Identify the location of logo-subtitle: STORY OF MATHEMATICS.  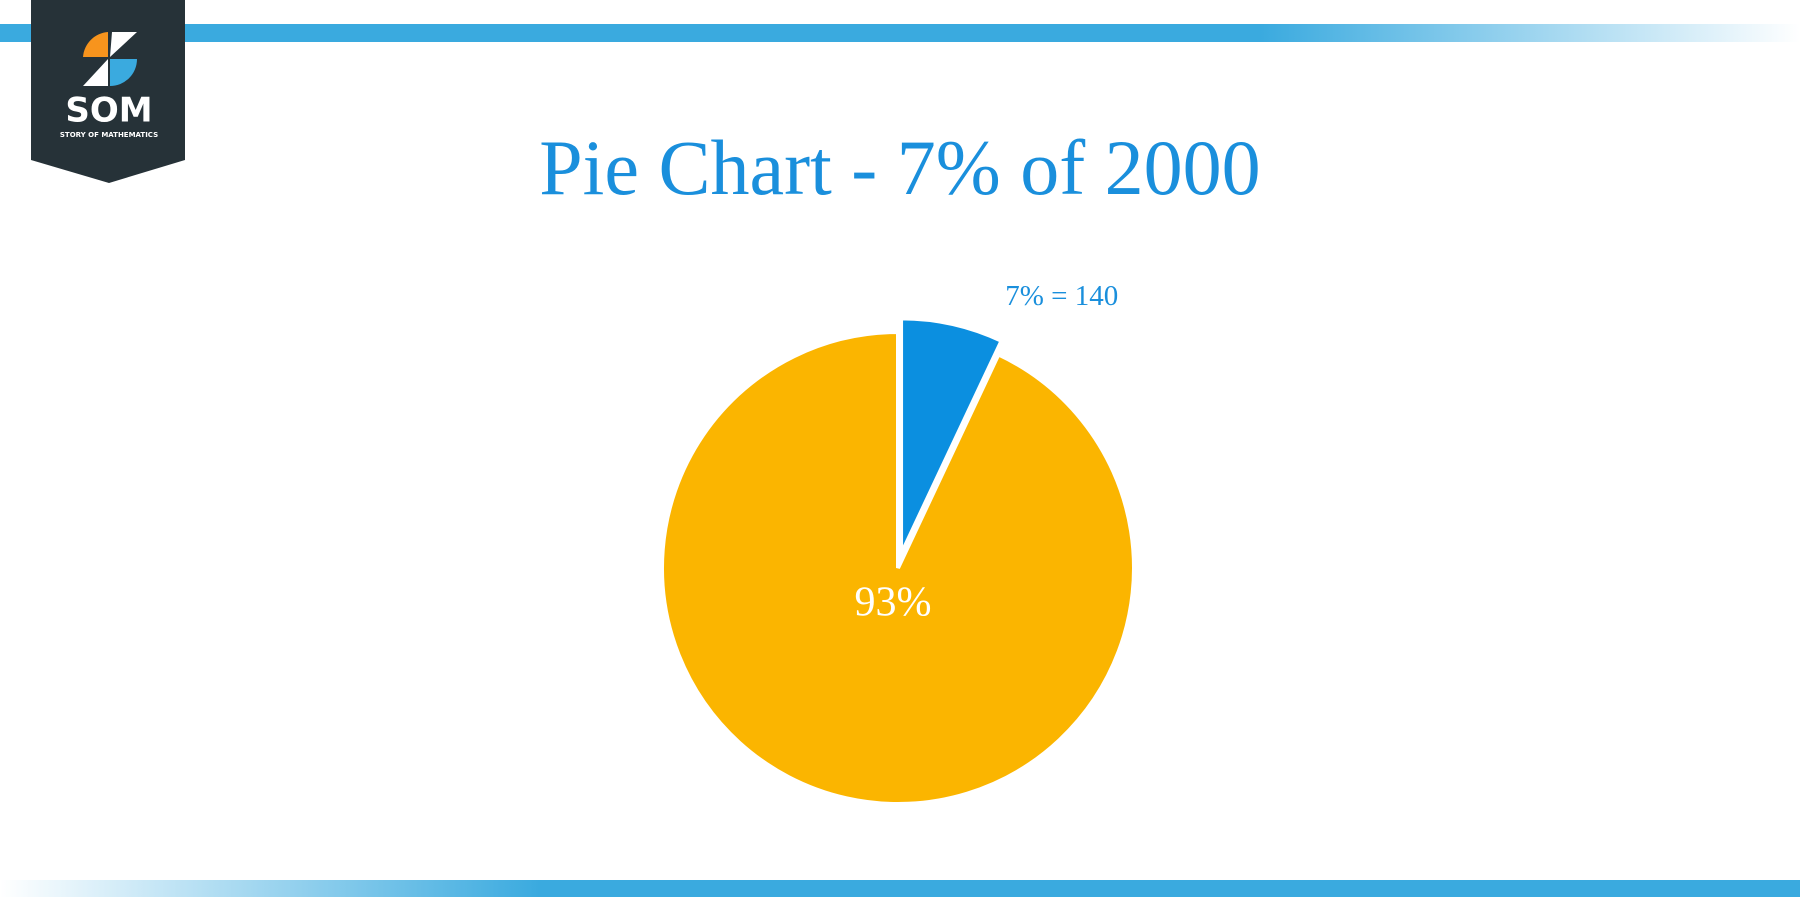
(109, 135).